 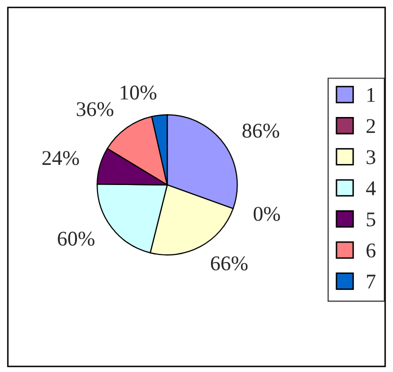 I want to click on legend-label: 5, so click(x=371, y=219).